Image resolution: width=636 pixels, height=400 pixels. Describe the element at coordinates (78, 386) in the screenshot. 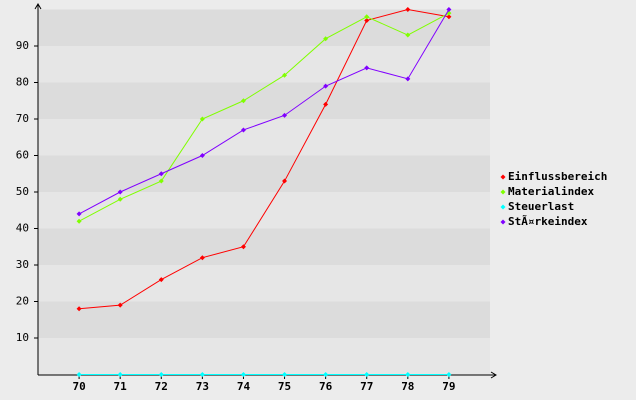

I see `x-tick-label: 70` at that location.